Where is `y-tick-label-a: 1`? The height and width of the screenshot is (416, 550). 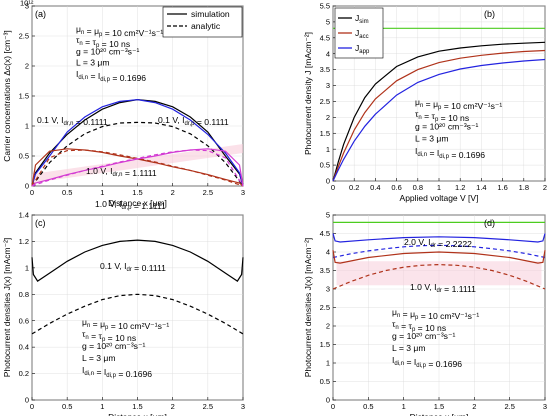 y-tick-label-a: 1 is located at coordinates (27, 126).